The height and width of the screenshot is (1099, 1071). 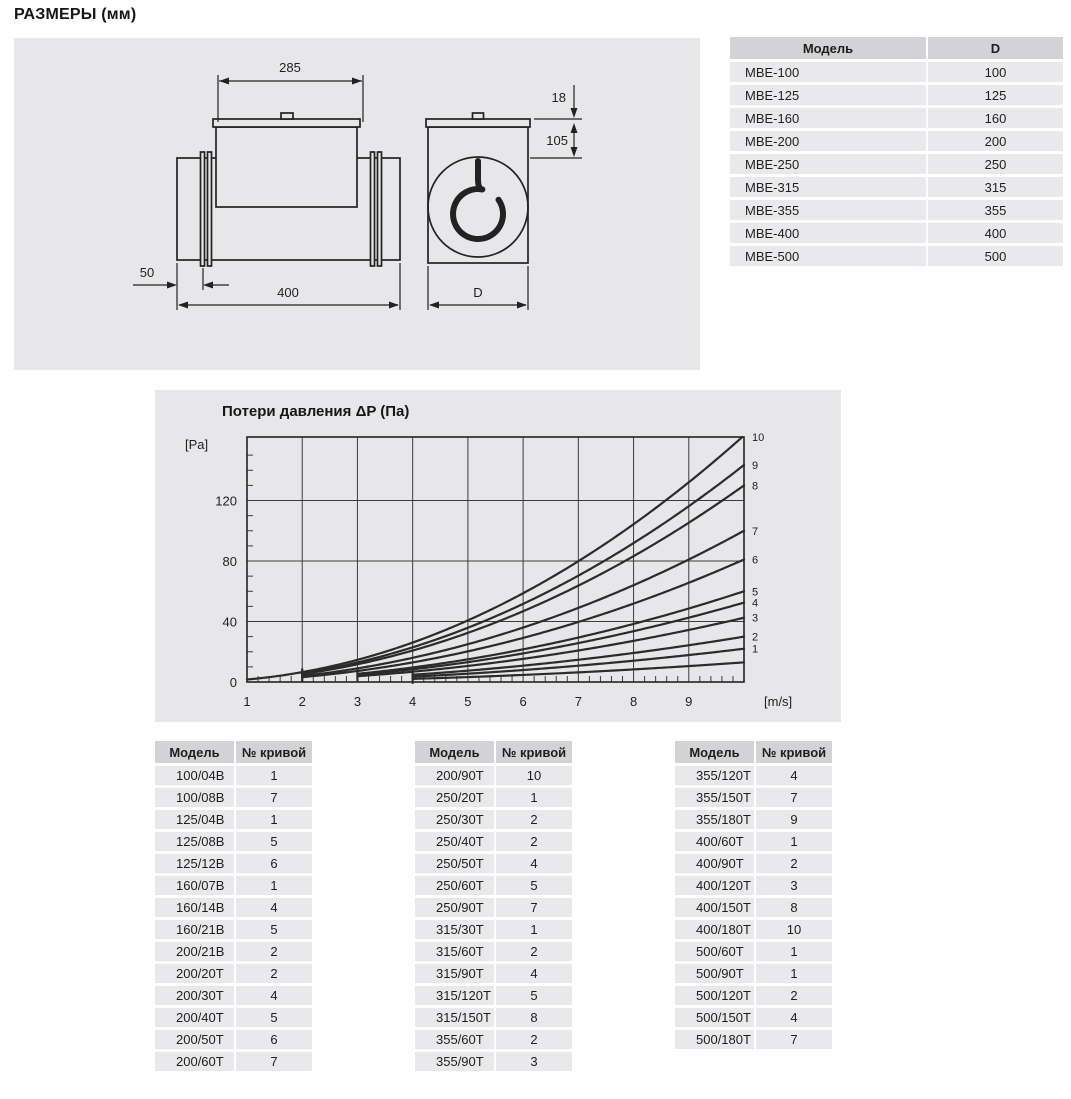 I want to click on model-cell: 315/120Т, so click(x=454, y=995).